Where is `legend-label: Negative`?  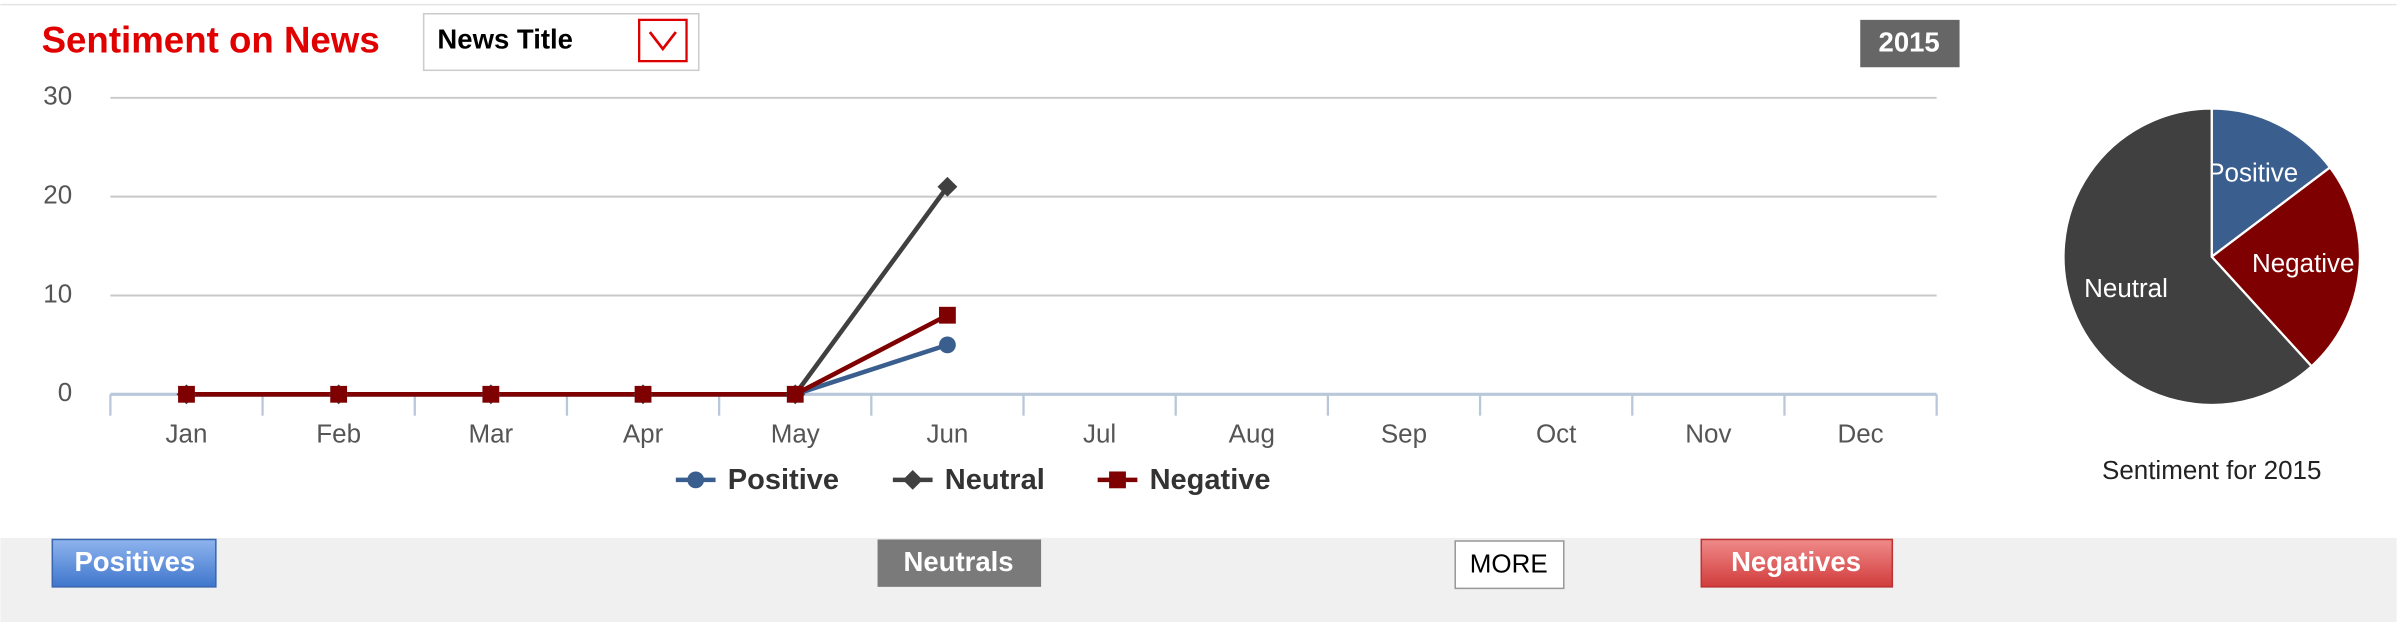
legend-label: Negative is located at coordinates (1210, 480).